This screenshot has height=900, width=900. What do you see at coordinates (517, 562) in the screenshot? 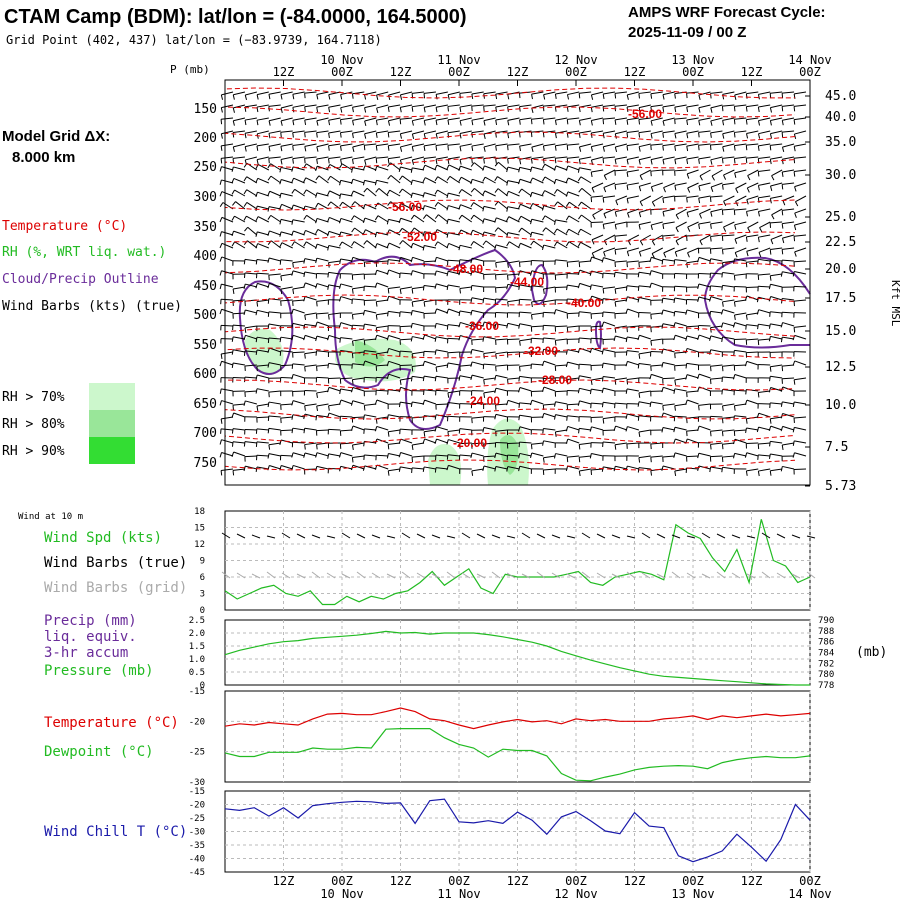
I see `wind-speed-line` at bounding box center [517, 562].